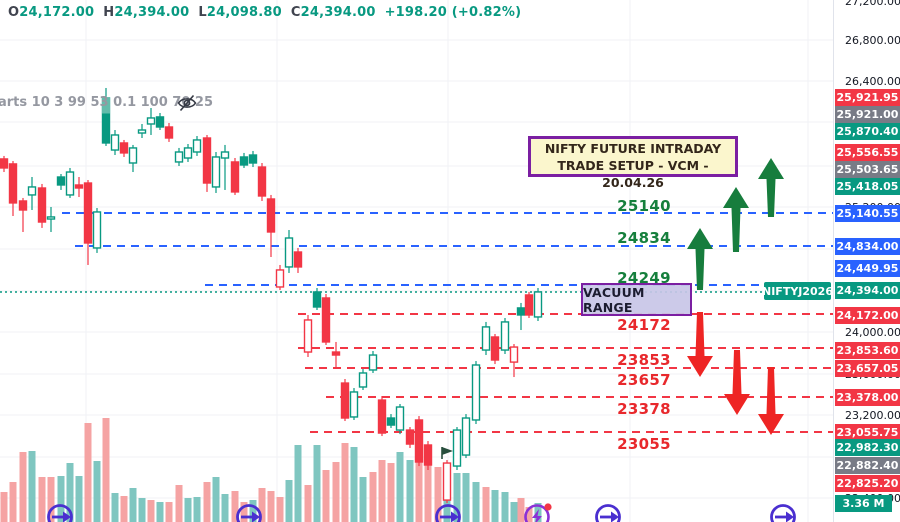 The image size is (900, 522). What do you see at coordinates (644, 238) in the screenshot?
I see `level-text-24834: 24834` at bounding box center [644, 238].